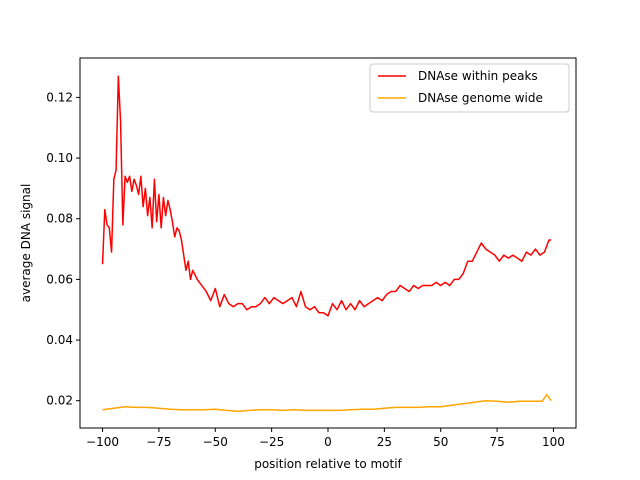 The image size is (640, 480). I want to click on x-tick-label: 25, so click(384, 442).